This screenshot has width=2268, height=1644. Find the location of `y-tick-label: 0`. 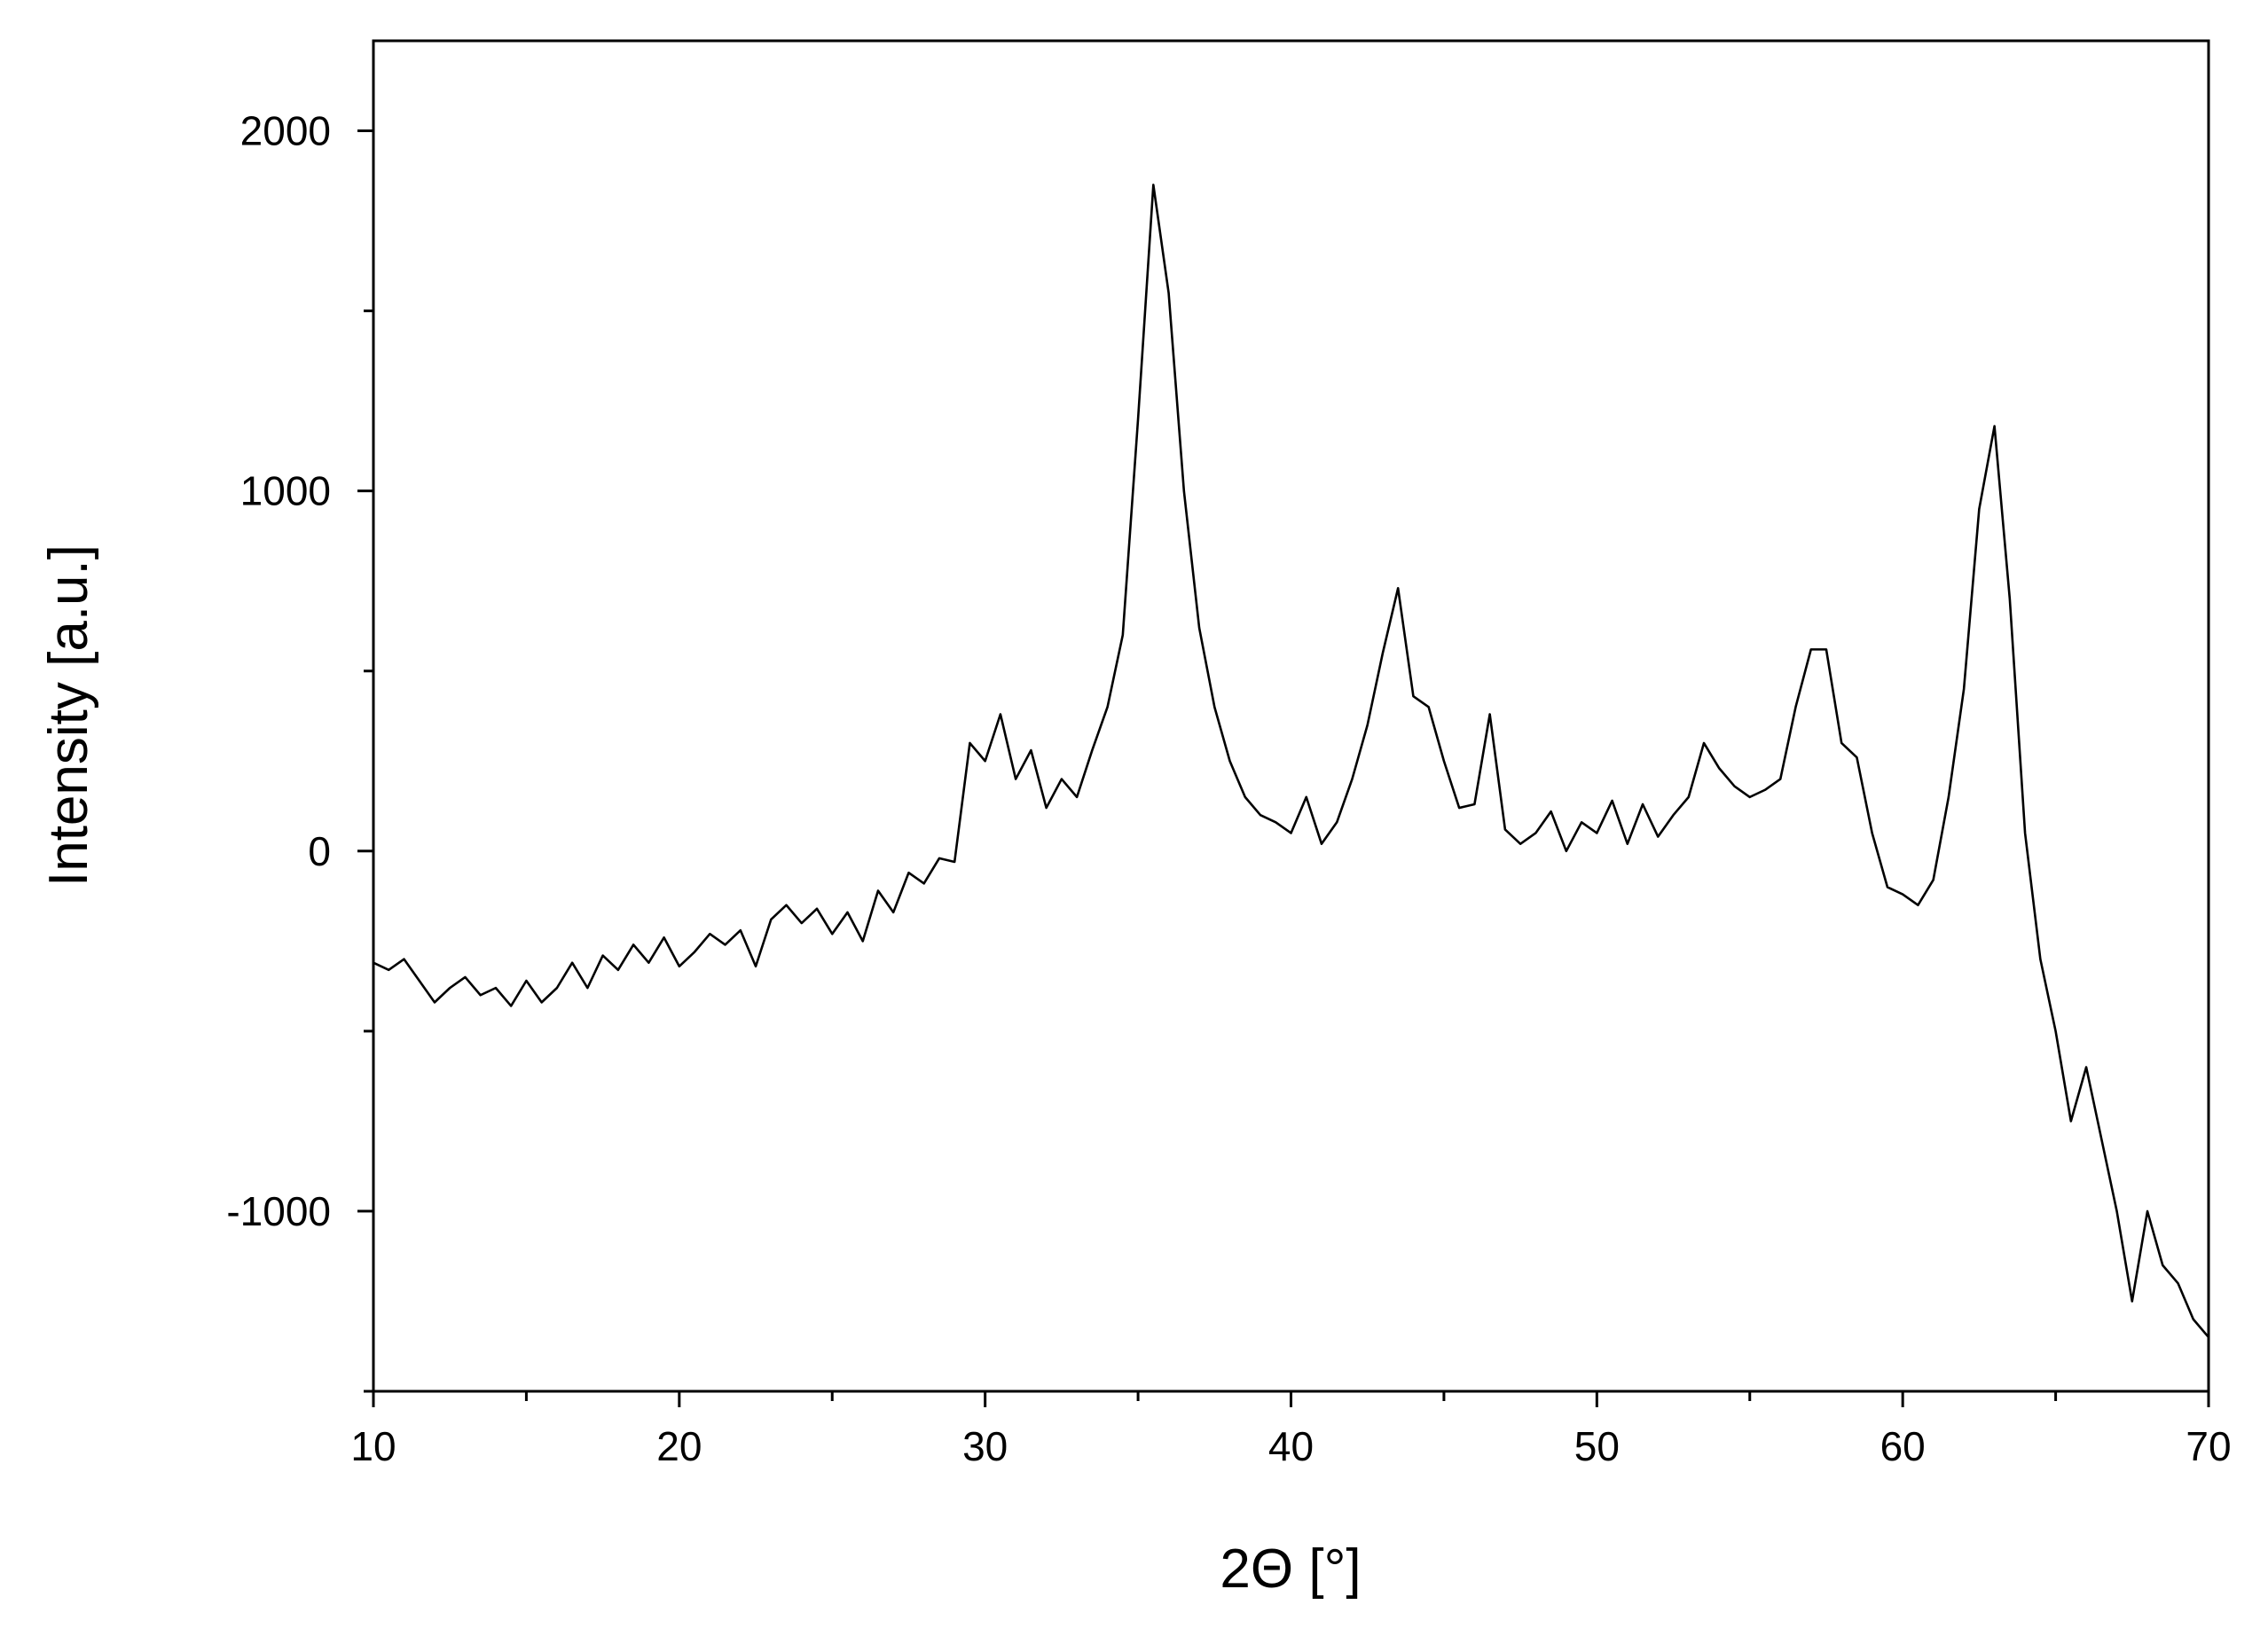

y-tick-label: 0 is located at coordinates (319, 851).